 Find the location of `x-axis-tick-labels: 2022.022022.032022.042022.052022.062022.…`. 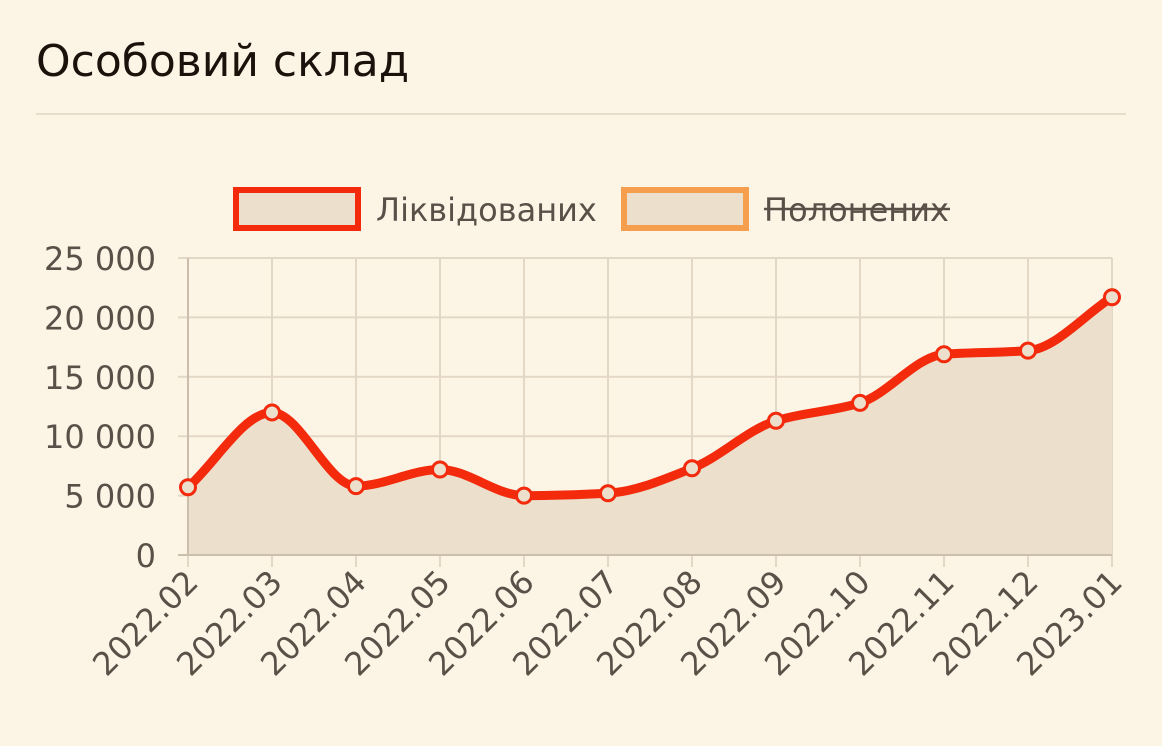

x-axis-tick-labels: 2022.022022.032022.042022.052022.062022.… is located at coordinates (607, 623).